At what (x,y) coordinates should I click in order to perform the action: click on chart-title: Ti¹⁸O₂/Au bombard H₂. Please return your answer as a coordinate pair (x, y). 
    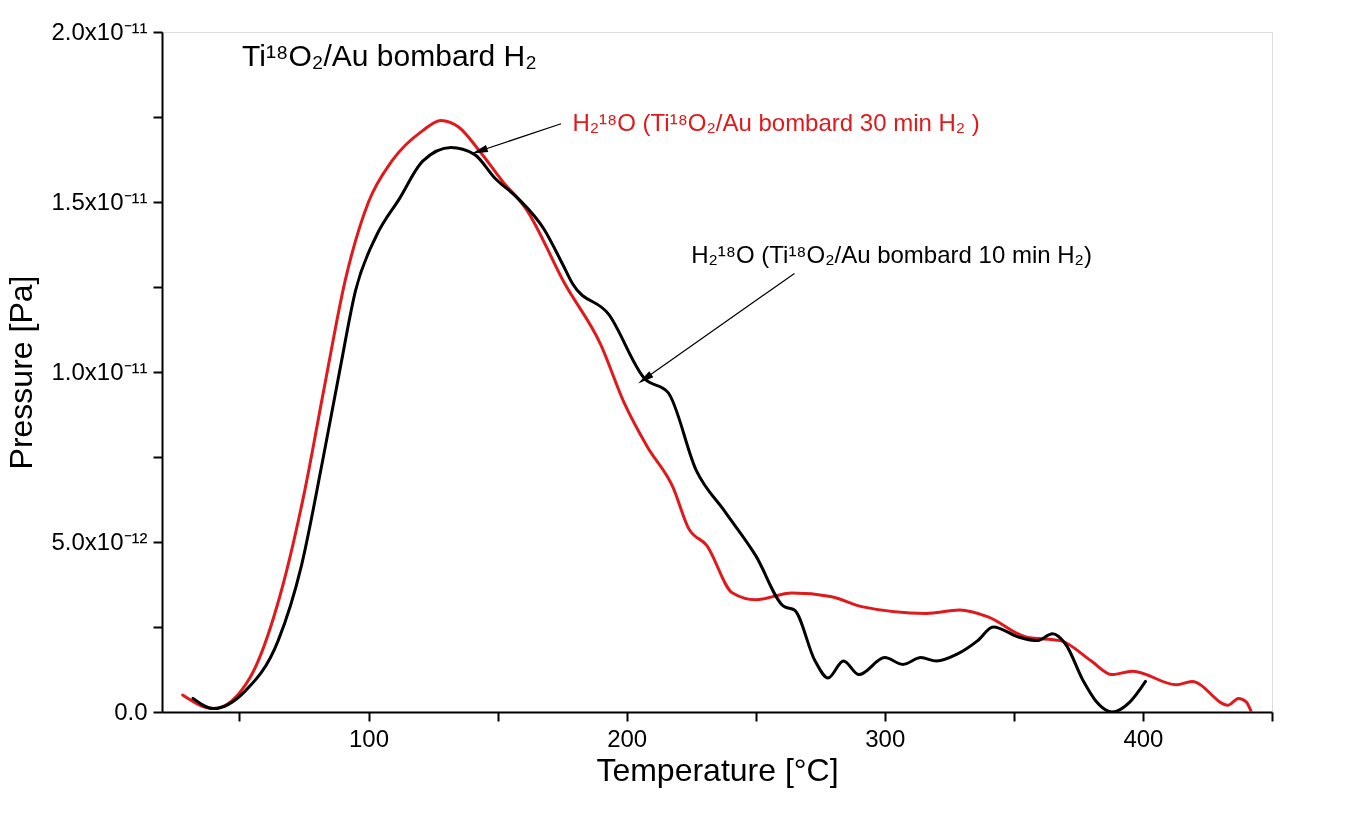
    Looking at the image, I should click on (389, 55).